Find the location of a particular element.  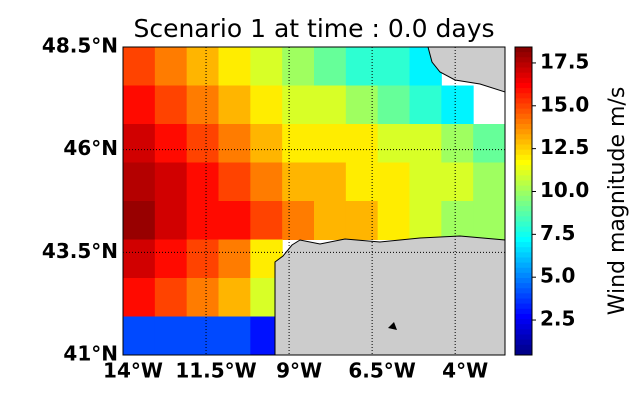

colorbar-tick-label: 10.0 is located at coordinates (564, 190).